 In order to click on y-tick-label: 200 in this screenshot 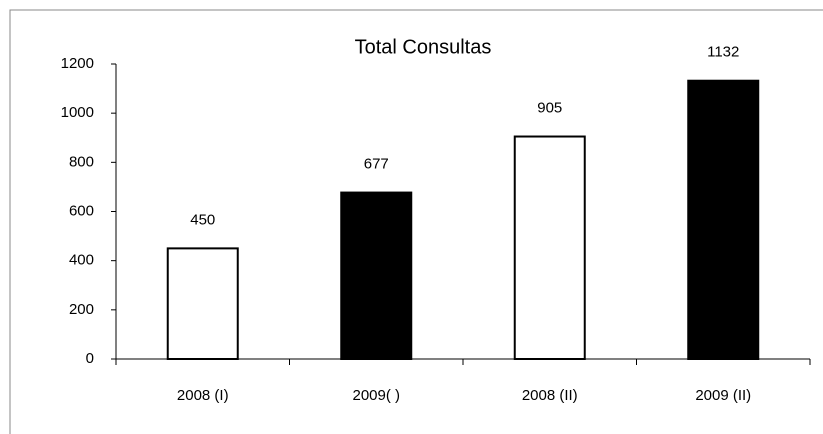, I will do `click(81, 309)`.